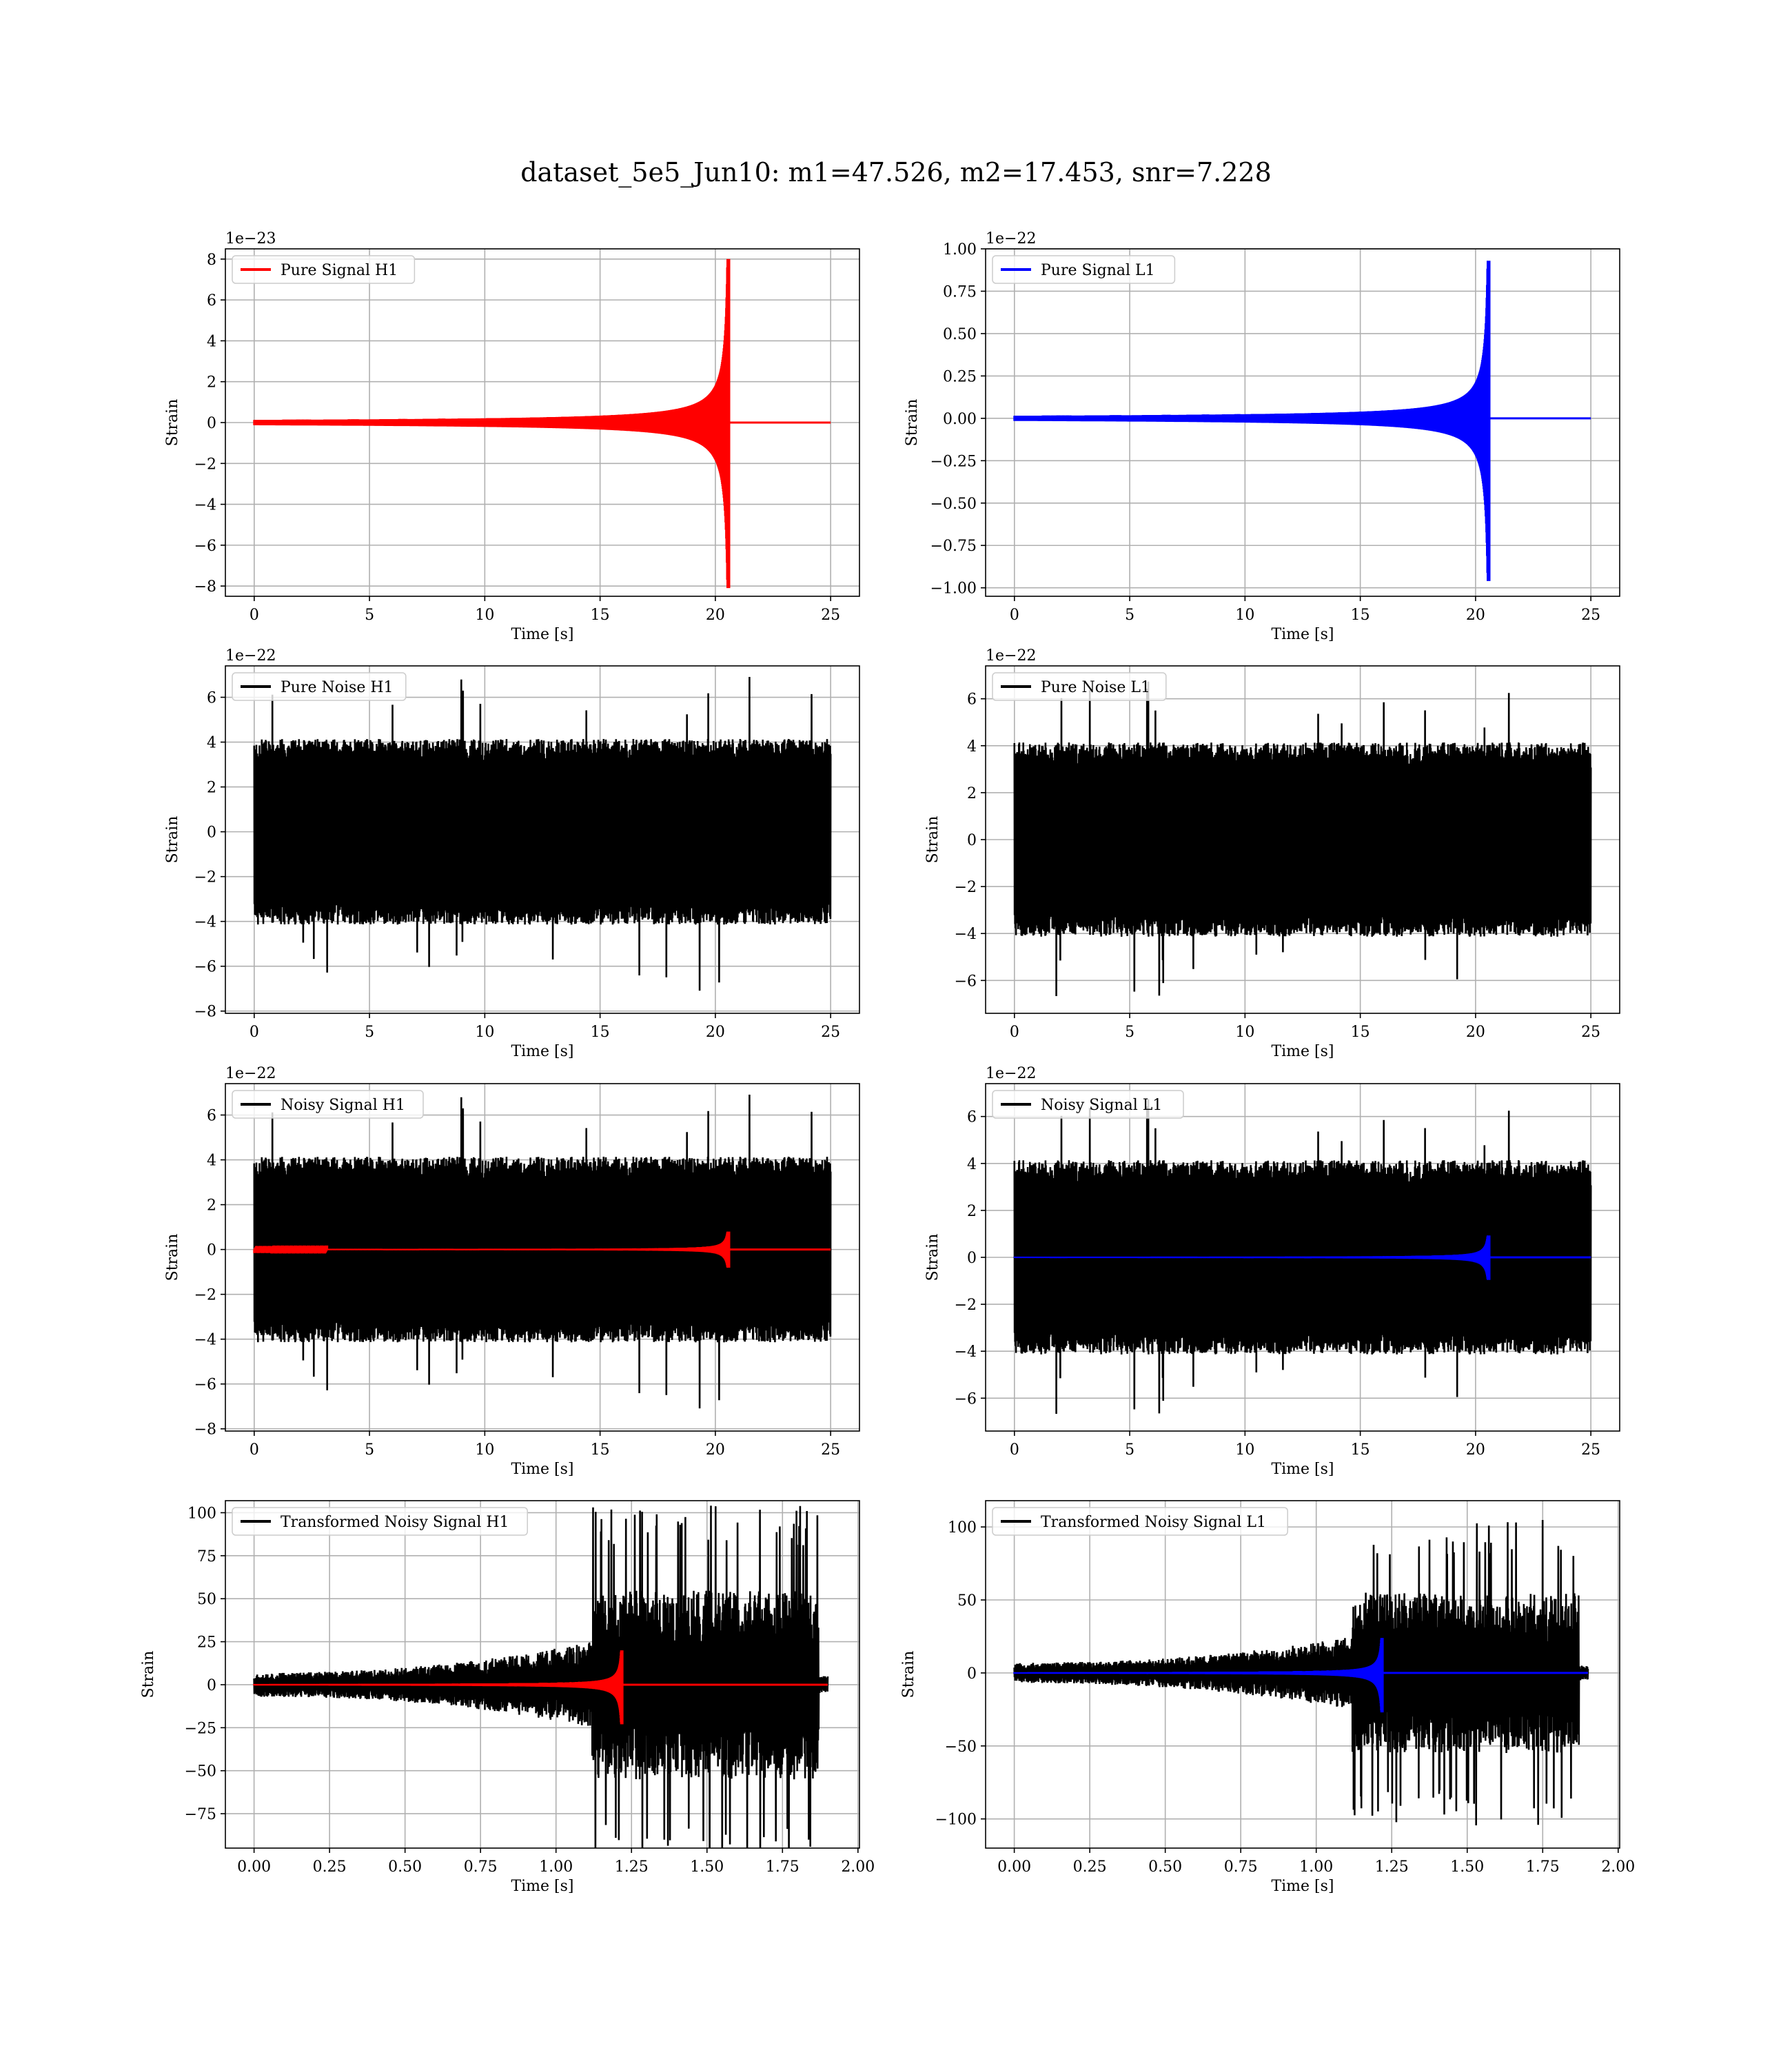 The image size is (1792, 2068). I want to click on y-tick-label: 0.00, so click(960, 419).